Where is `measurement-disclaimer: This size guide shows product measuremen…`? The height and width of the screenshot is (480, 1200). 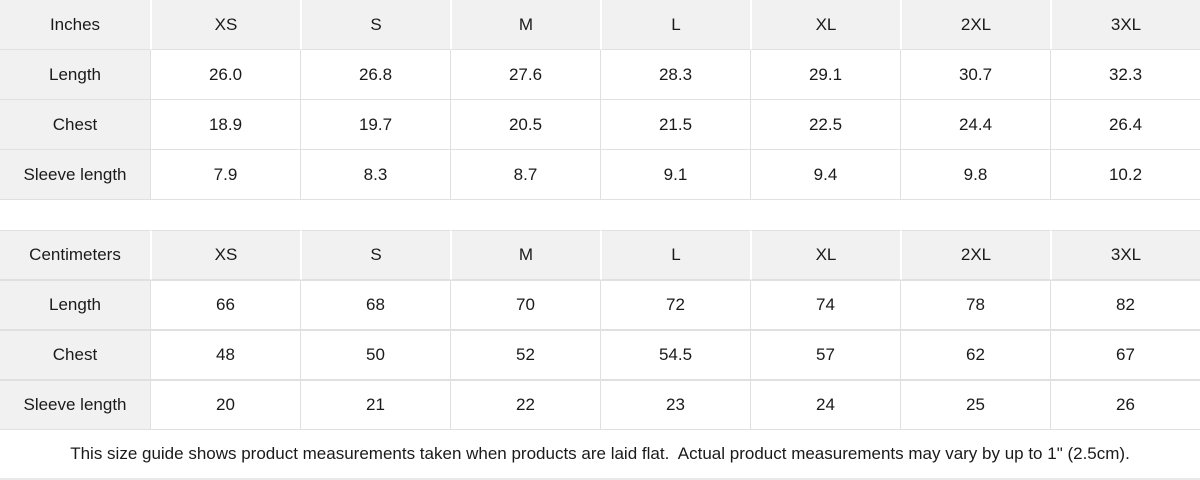
measurement-disclaimer: This size guide shows product measuremen… is located at coordinates (600, 455).